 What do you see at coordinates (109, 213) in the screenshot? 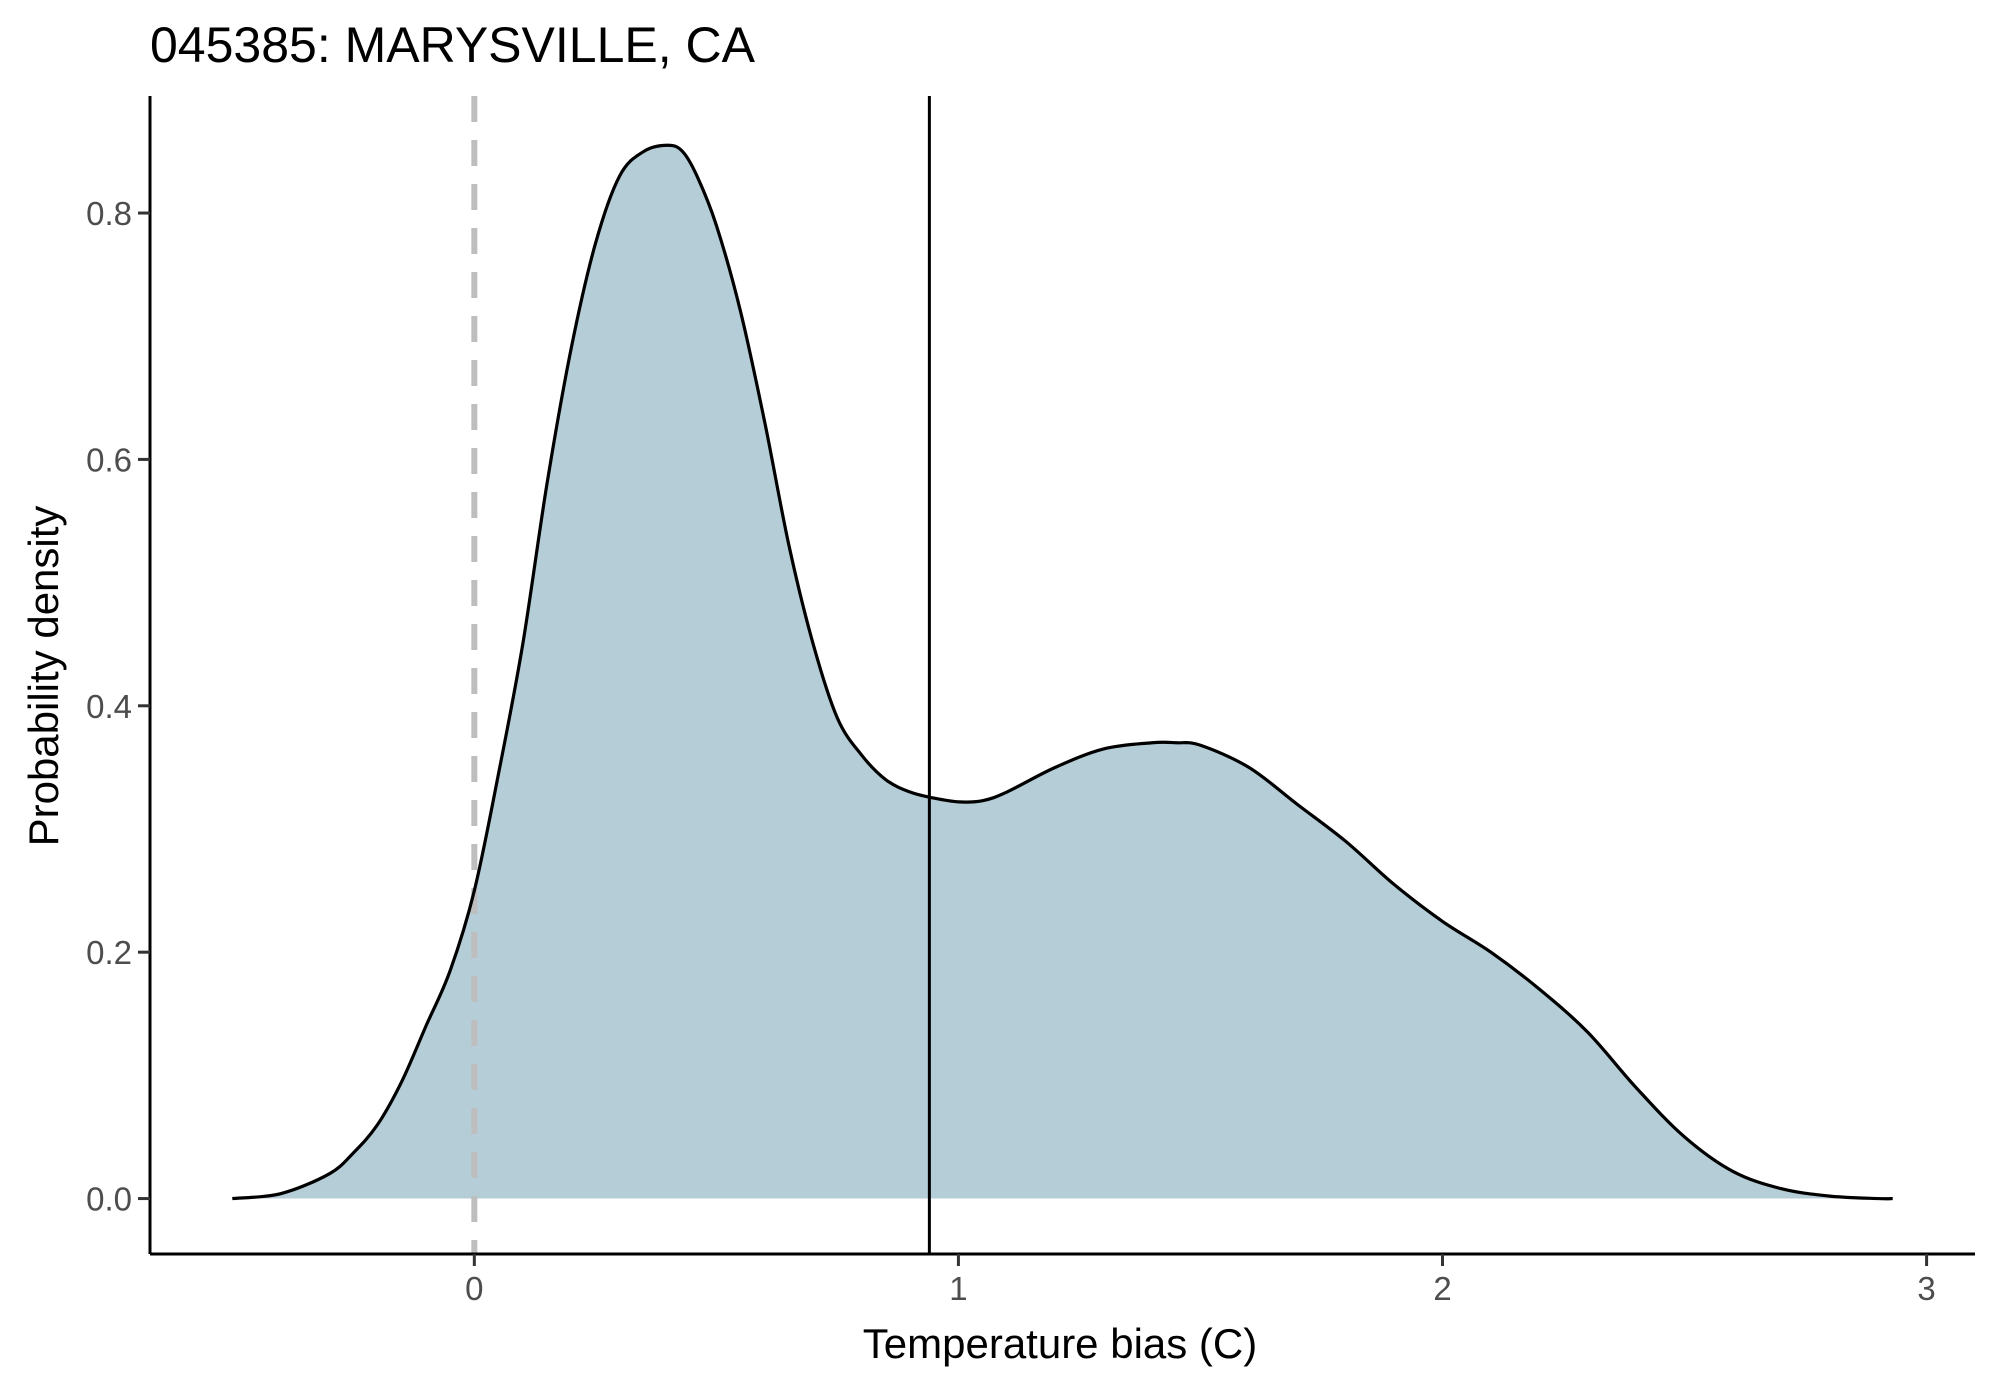
I see `y-tick-label: 0.8` at bounding box center [109, 213].